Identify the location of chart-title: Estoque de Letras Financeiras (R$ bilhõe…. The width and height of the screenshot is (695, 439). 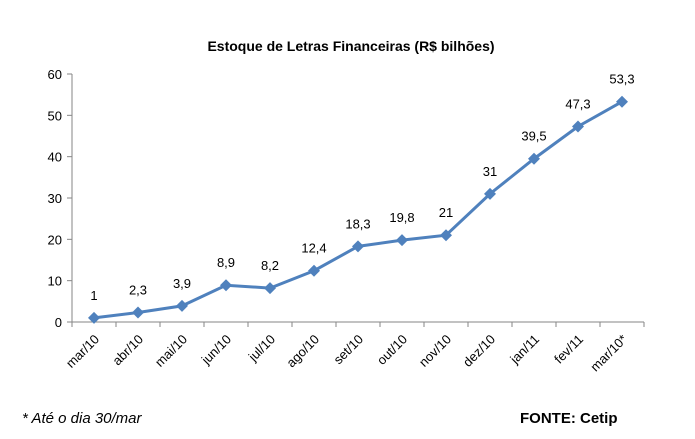
(350, 46).